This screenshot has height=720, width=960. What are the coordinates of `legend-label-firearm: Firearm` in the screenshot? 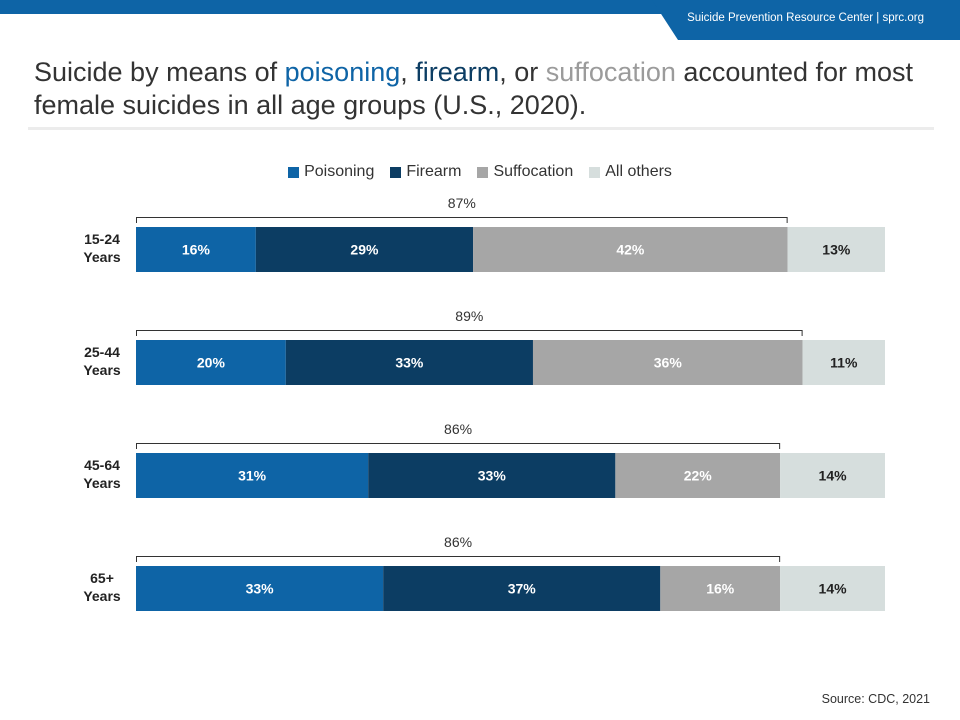 It's located at (434, 171).